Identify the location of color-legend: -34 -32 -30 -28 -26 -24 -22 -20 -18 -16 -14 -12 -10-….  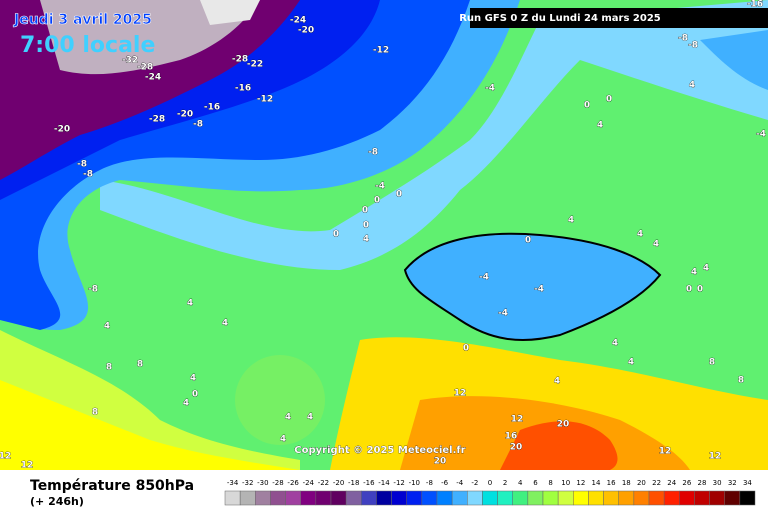
(490, 492).